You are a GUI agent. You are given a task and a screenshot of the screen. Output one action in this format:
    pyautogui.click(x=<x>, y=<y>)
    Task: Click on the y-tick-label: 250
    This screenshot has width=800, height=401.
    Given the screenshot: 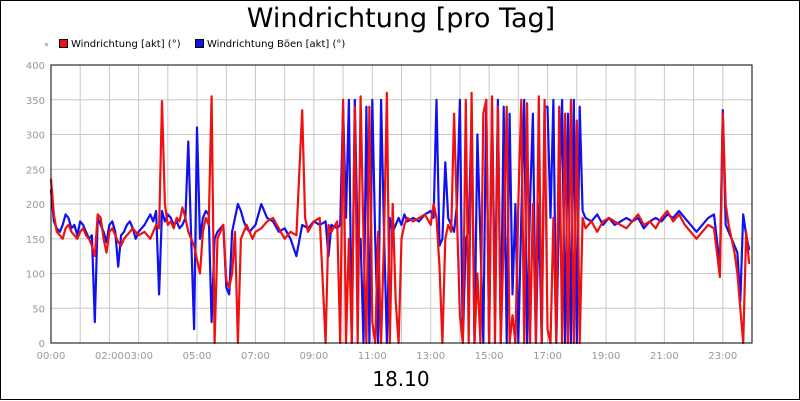 What is the action you would take?
    pyautogui.click(x=35, y=170)
    